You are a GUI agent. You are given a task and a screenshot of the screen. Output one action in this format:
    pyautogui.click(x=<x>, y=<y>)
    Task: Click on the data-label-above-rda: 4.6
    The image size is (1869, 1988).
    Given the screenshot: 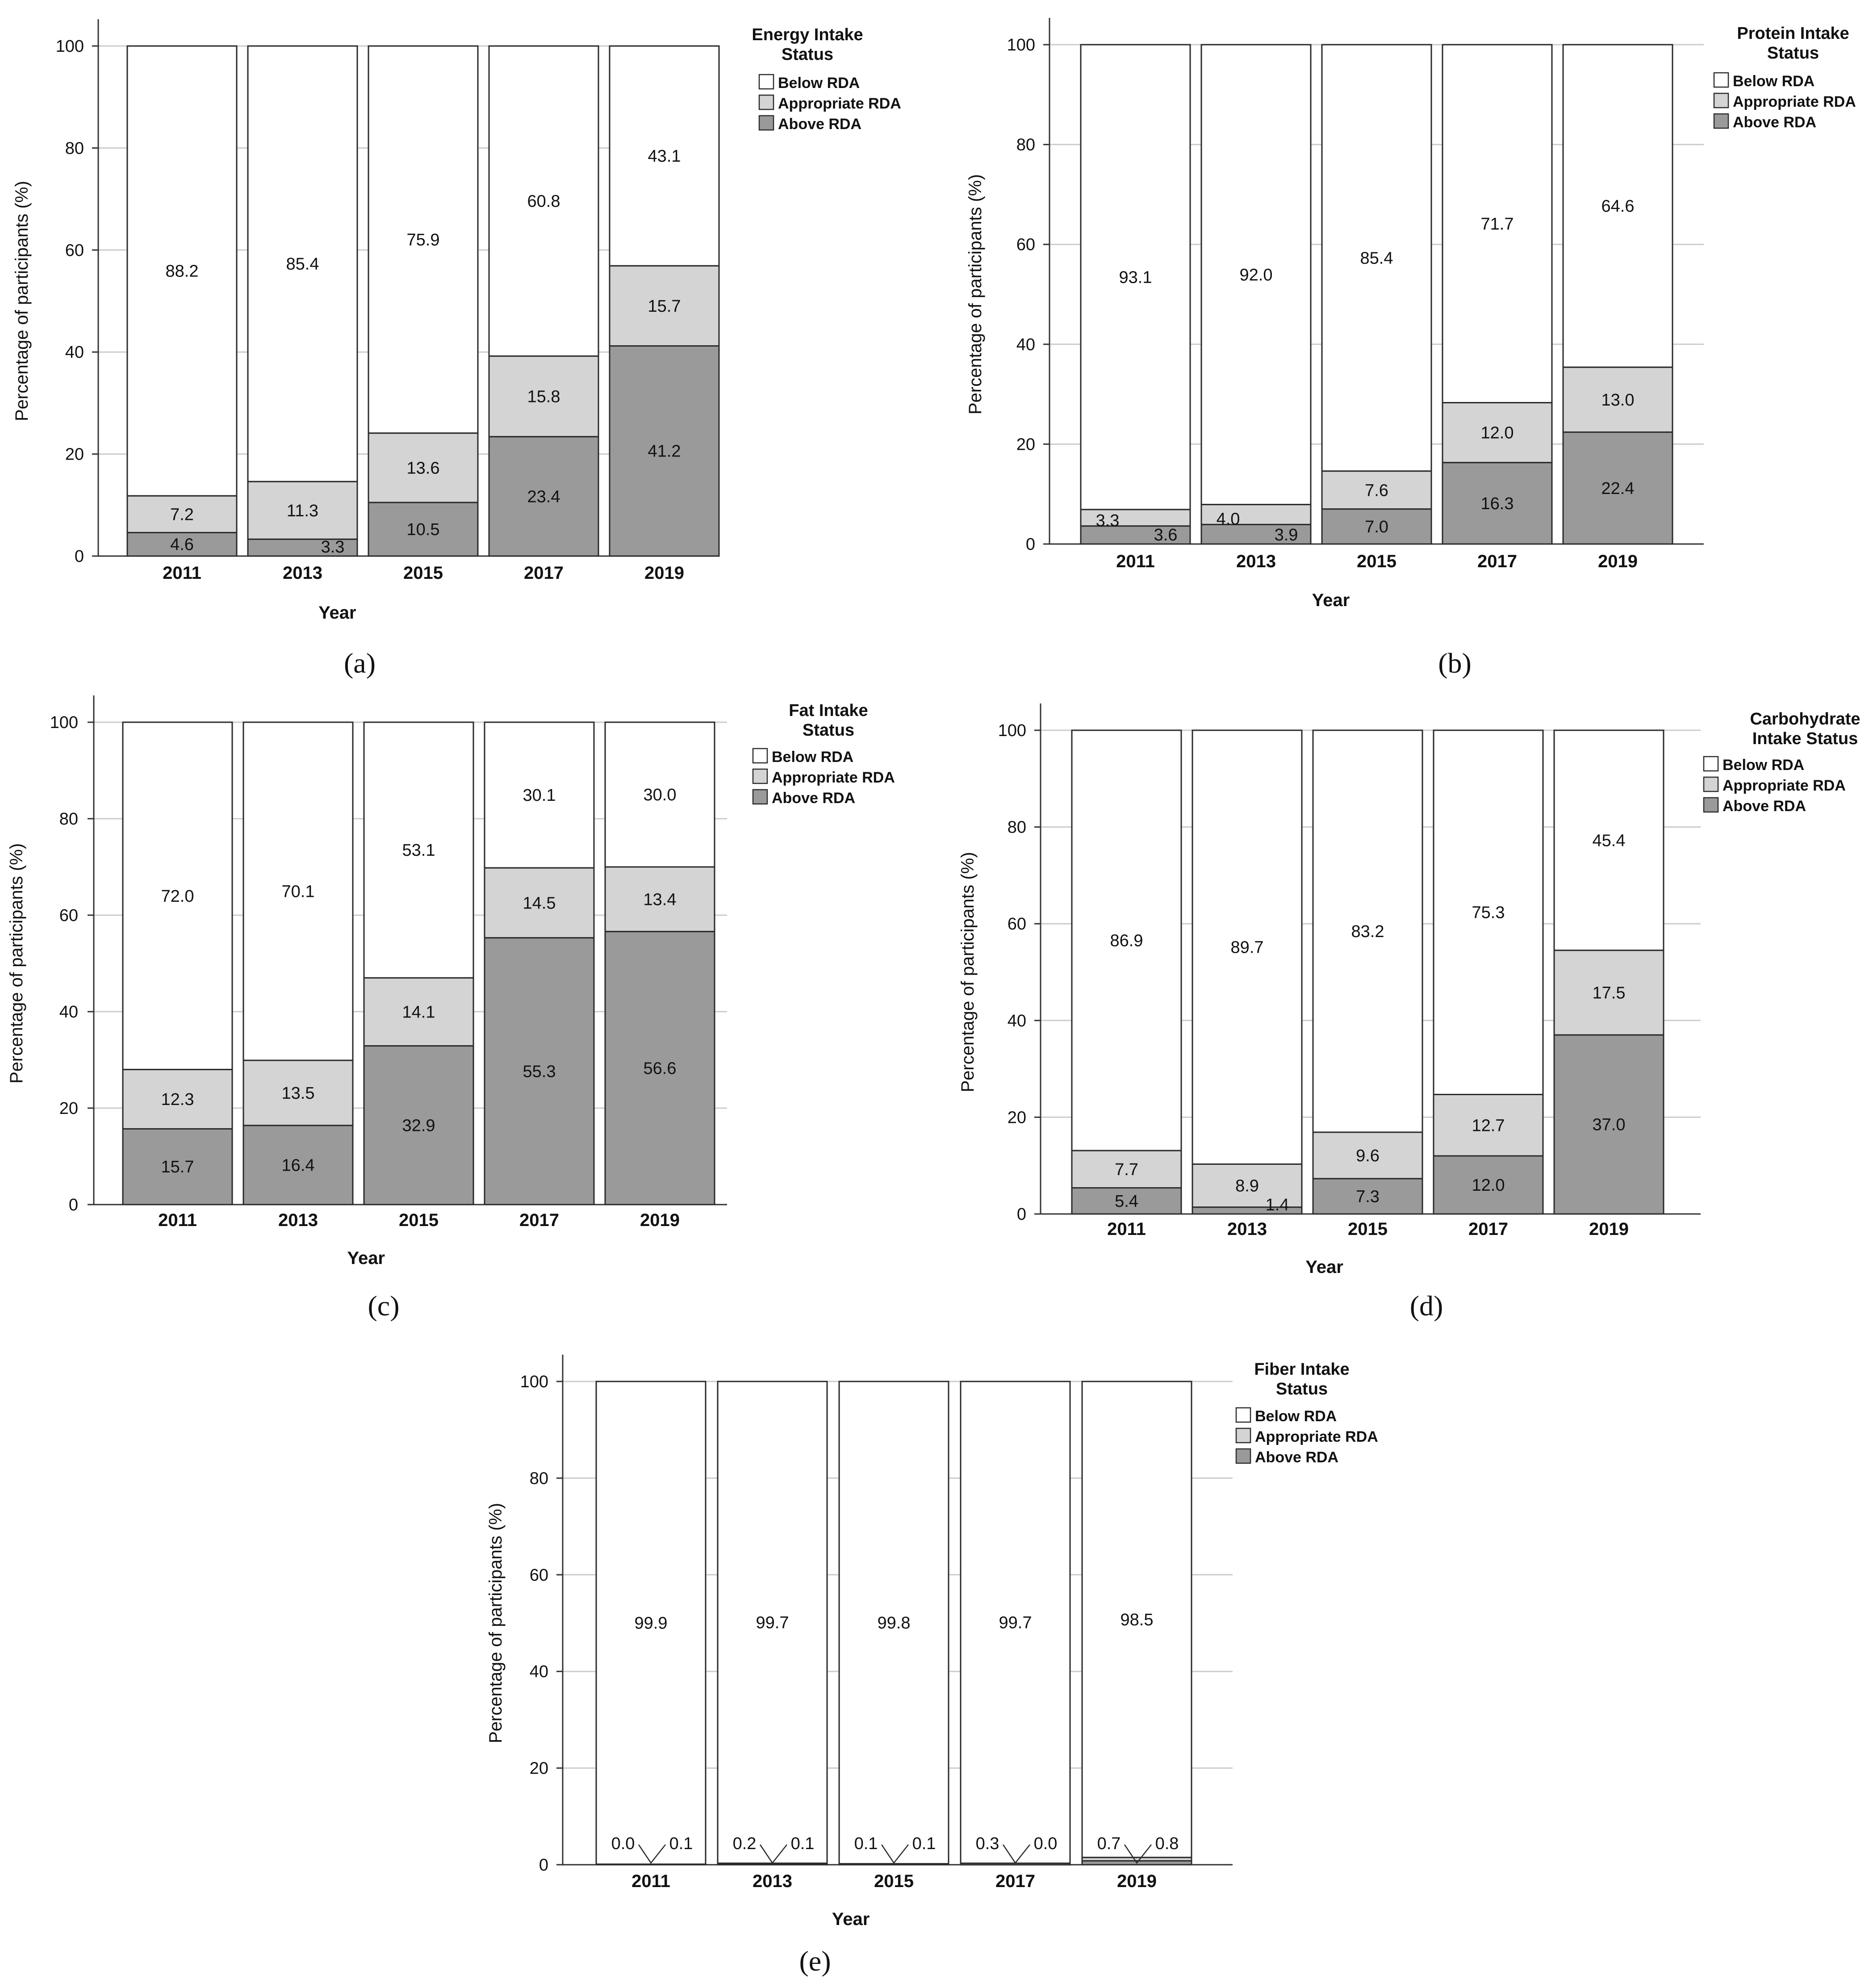 What is the action you would take?
    pyautogui.click(x=182, y=545)
    